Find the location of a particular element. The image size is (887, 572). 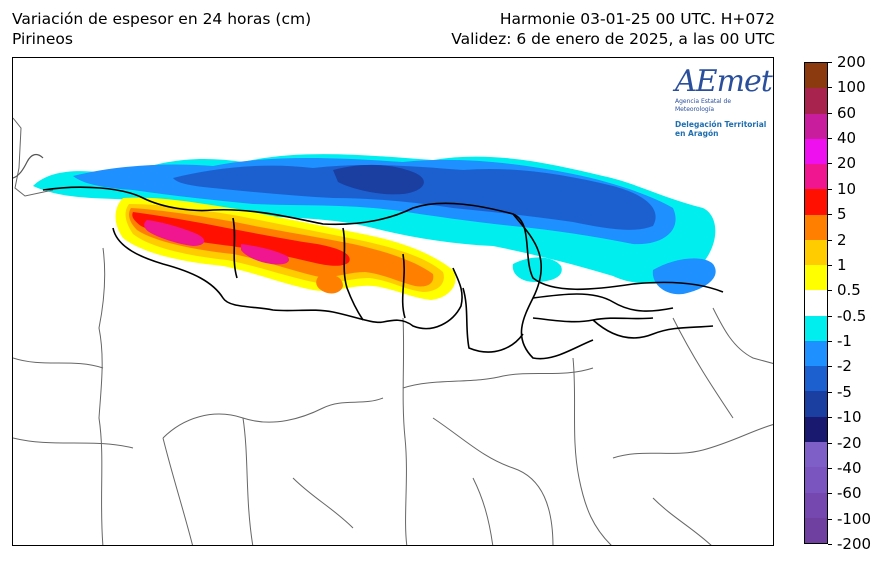

colorbar-tick-label: -20 is located at coordinates (845, 443).